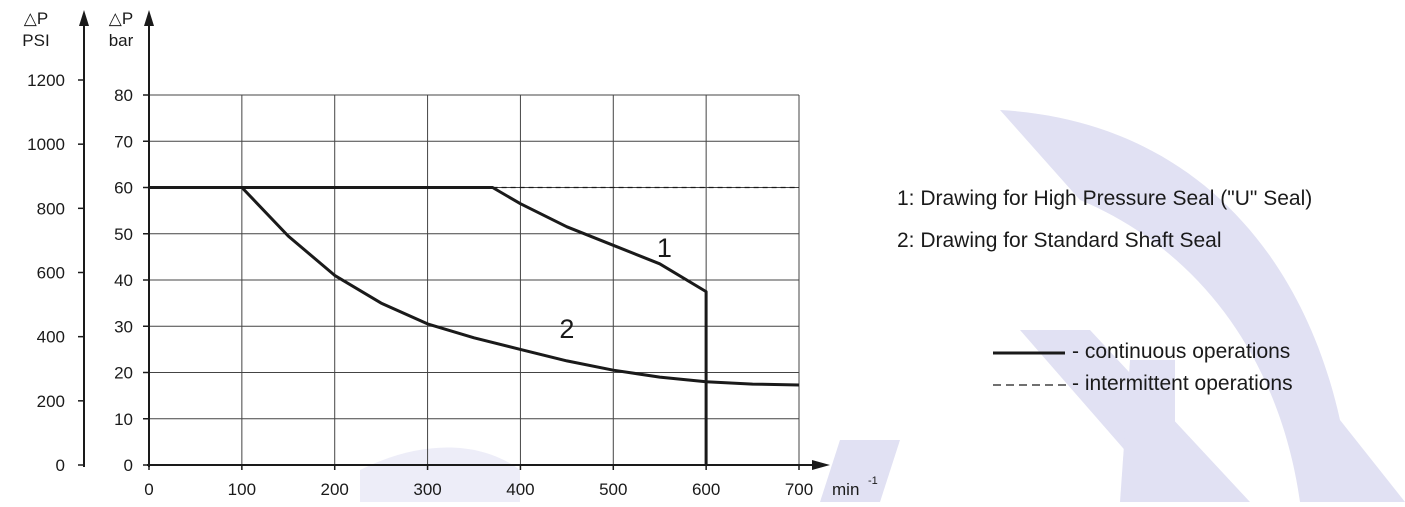 The width and height of the screenshot is (1405, 507). What do you see at coordinates (46, 80) in the screenshot?
I see `psi-tick-label-1200: 1200` at bounding box center [46, 80].